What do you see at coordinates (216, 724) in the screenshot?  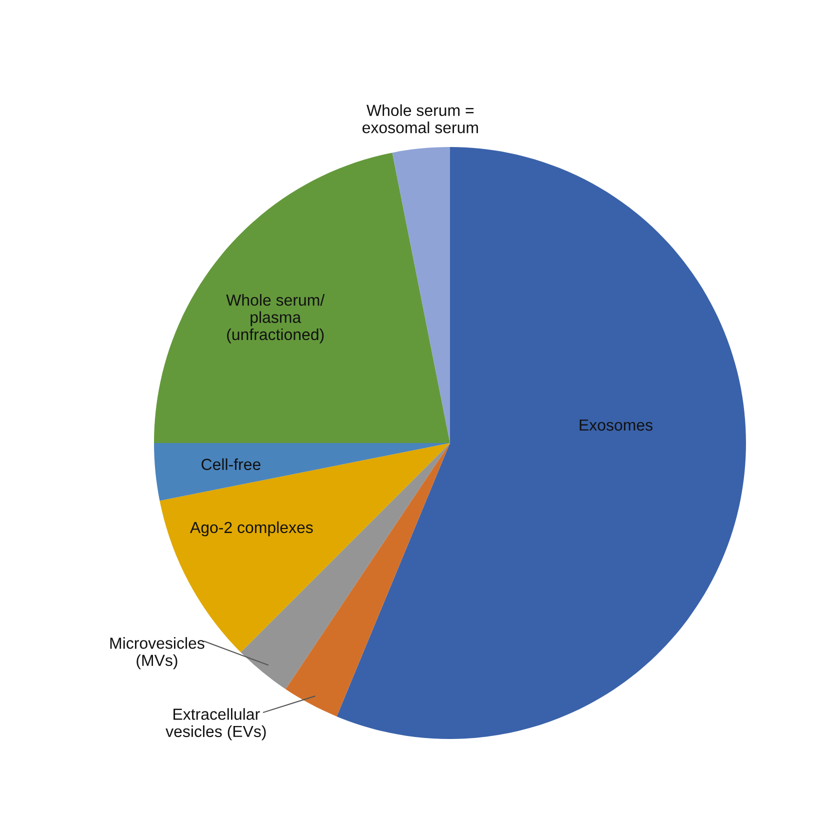 I see `slice-label: Extracellular vesicles (EVs)` at bounding box center [216, 724].